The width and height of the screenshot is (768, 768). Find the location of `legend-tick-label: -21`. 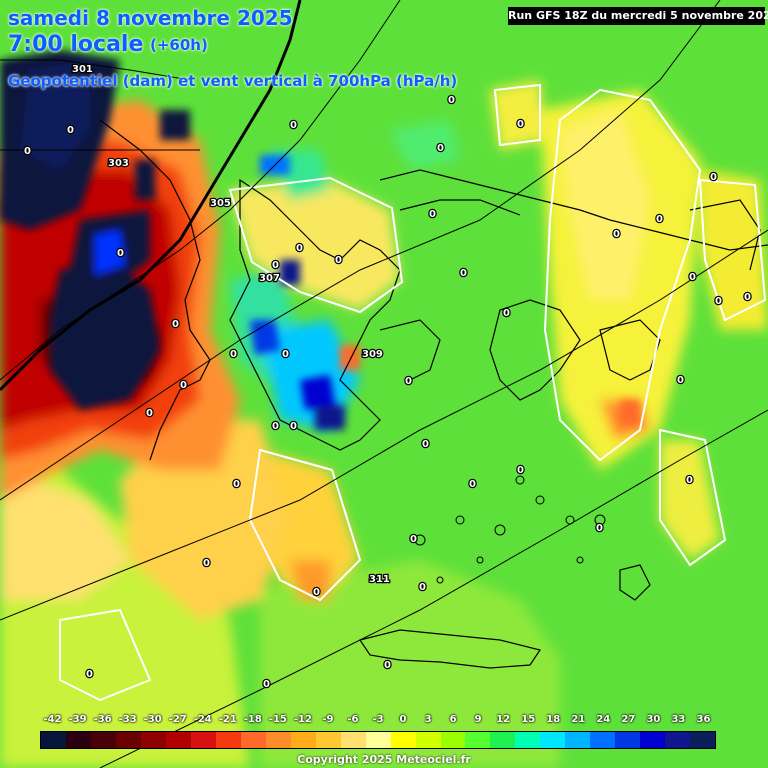

legend-tick-label: -21 is located at coordinates (227, 719).